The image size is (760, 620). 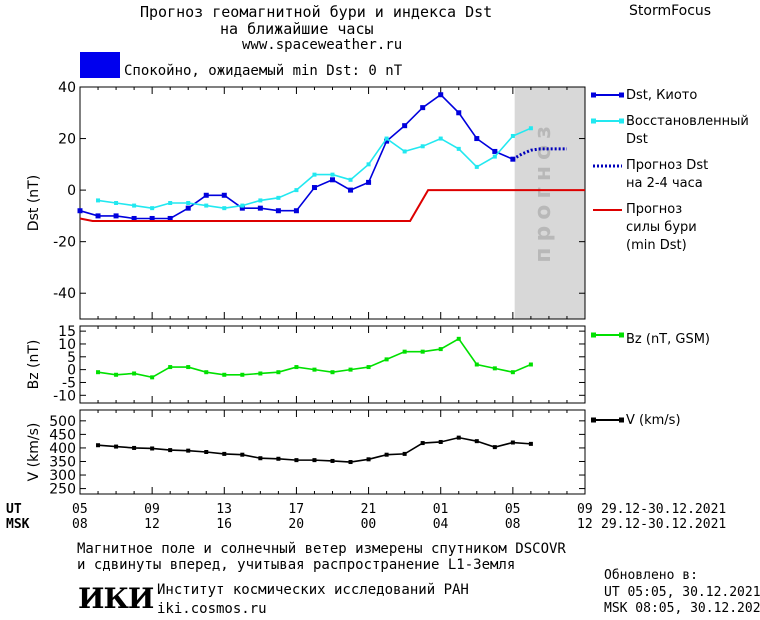 What do you see at coordinates (71, 358) in the screenshot?
I see `bz-ytick-label: 5` at bounding box center [71, 358].